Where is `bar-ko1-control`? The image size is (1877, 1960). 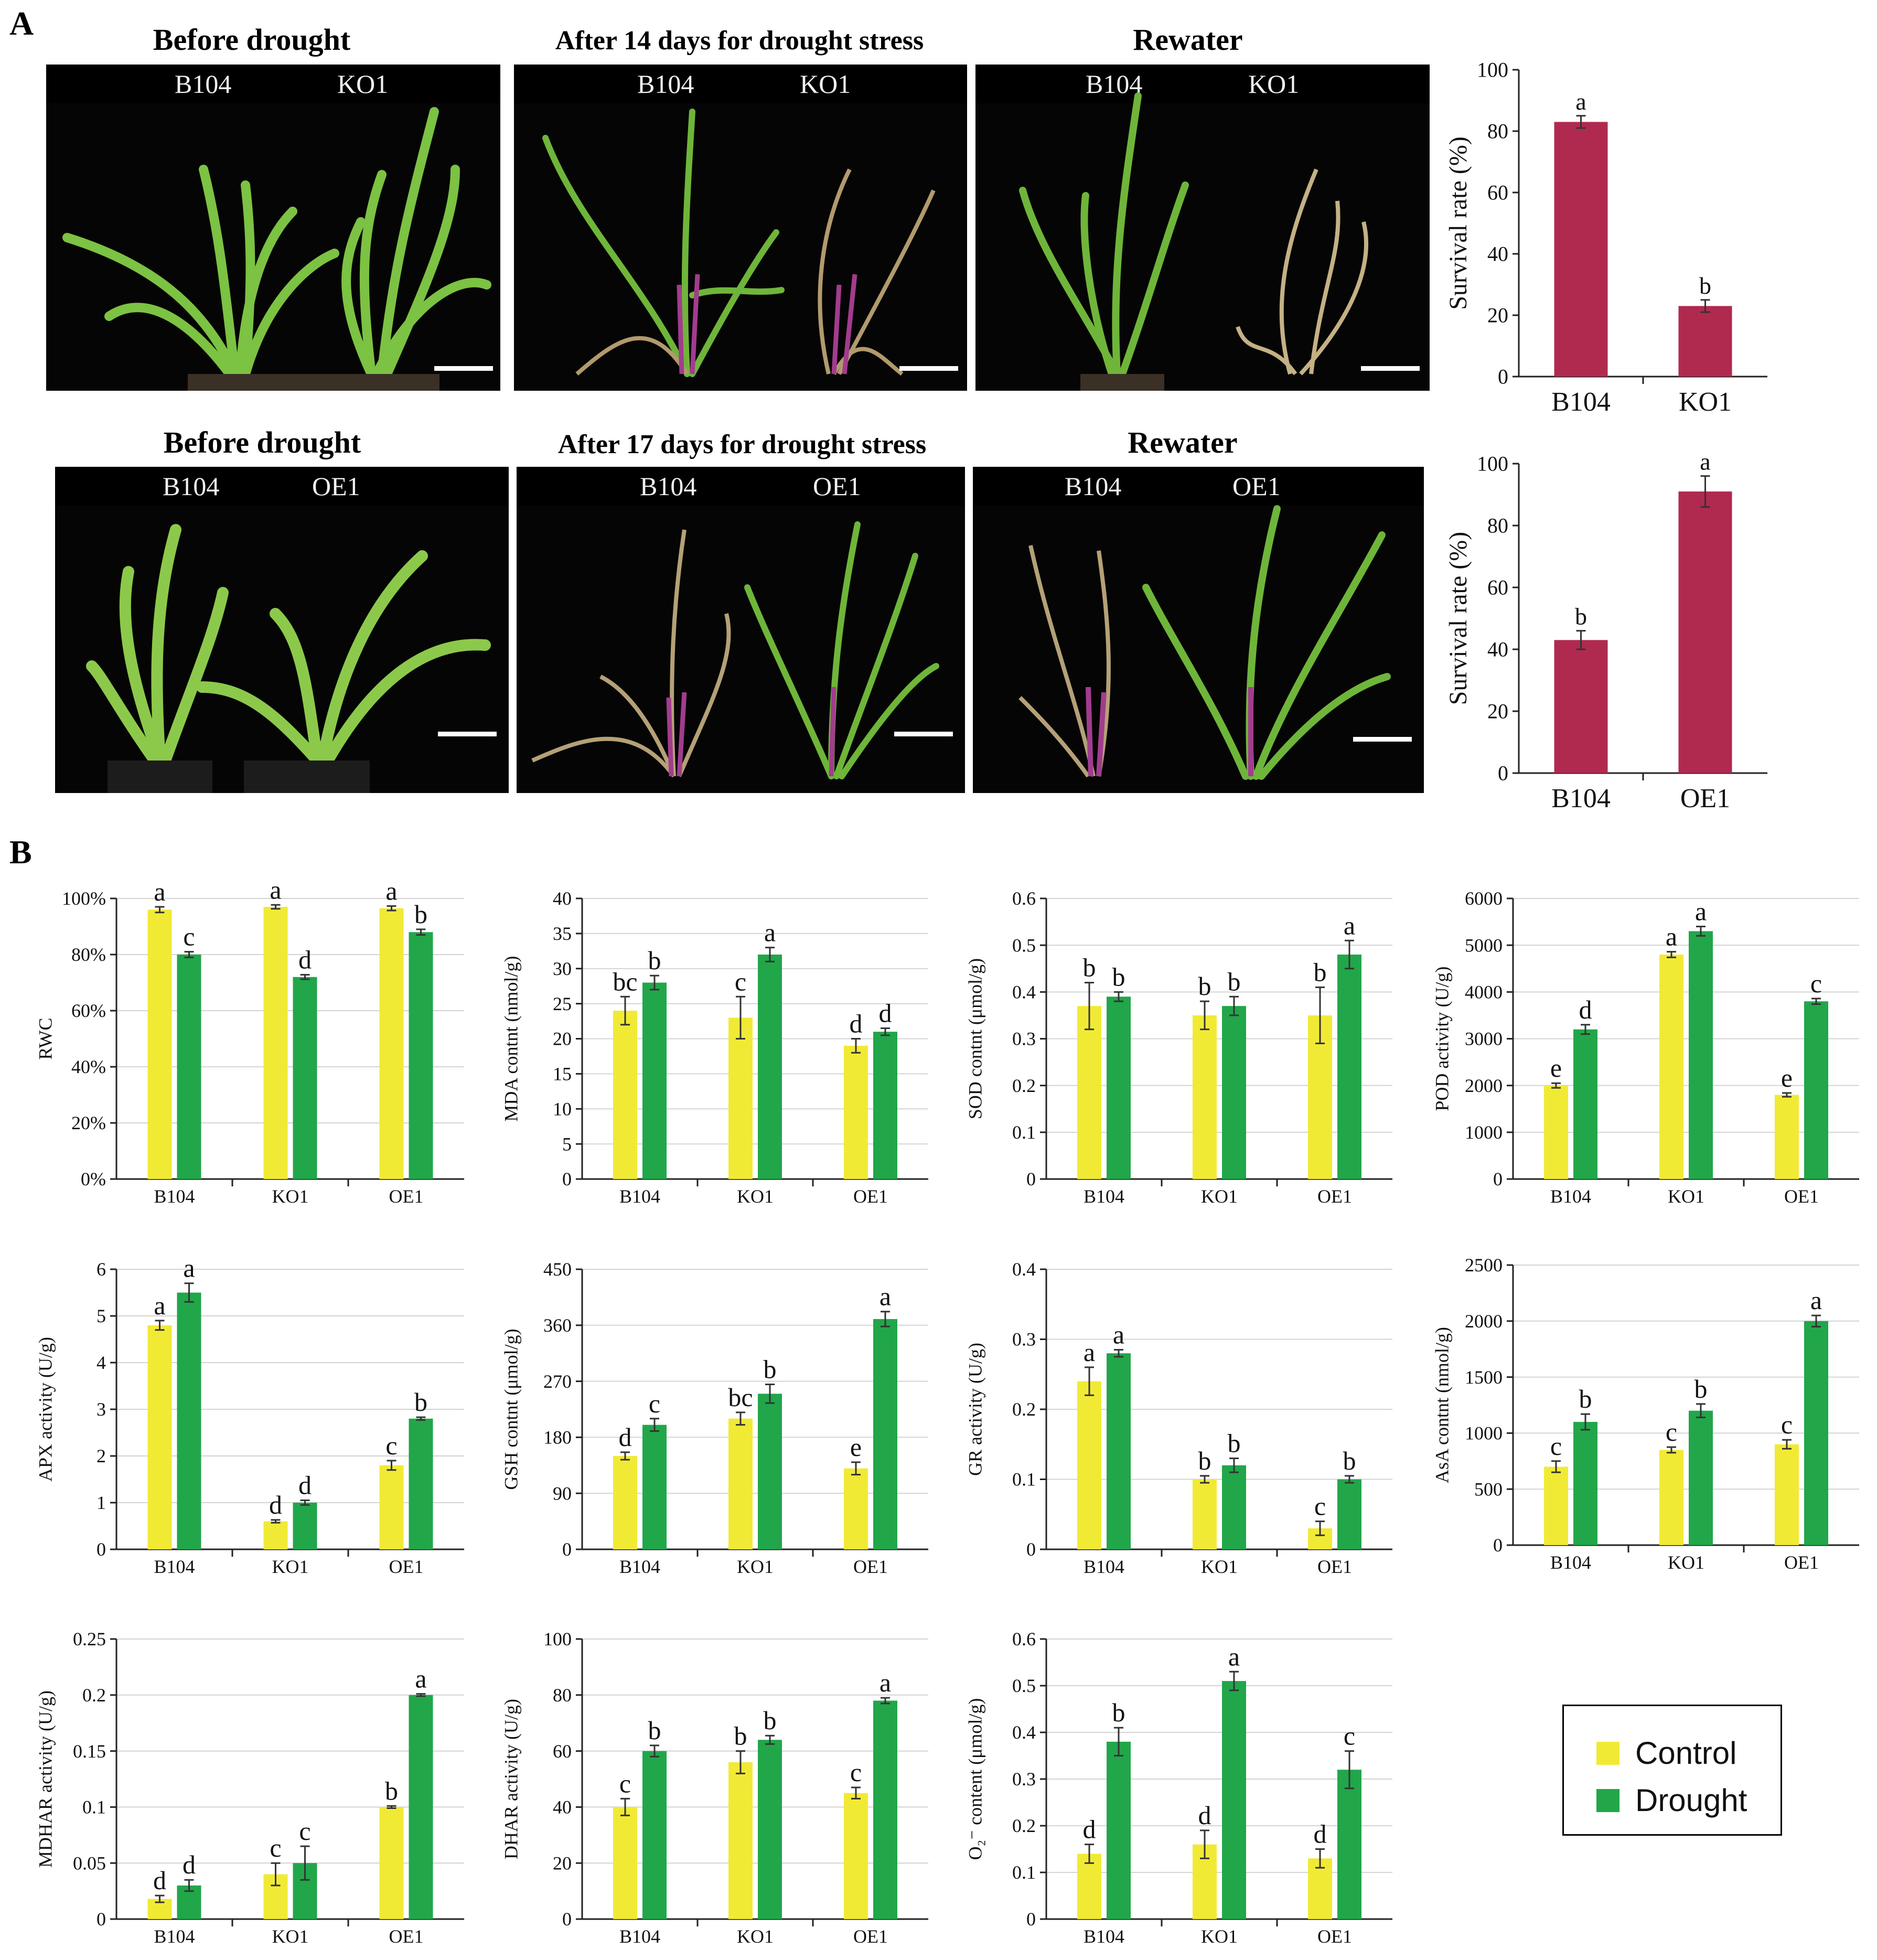 bar-ko1-control is located at coordinates (1671, 1497).